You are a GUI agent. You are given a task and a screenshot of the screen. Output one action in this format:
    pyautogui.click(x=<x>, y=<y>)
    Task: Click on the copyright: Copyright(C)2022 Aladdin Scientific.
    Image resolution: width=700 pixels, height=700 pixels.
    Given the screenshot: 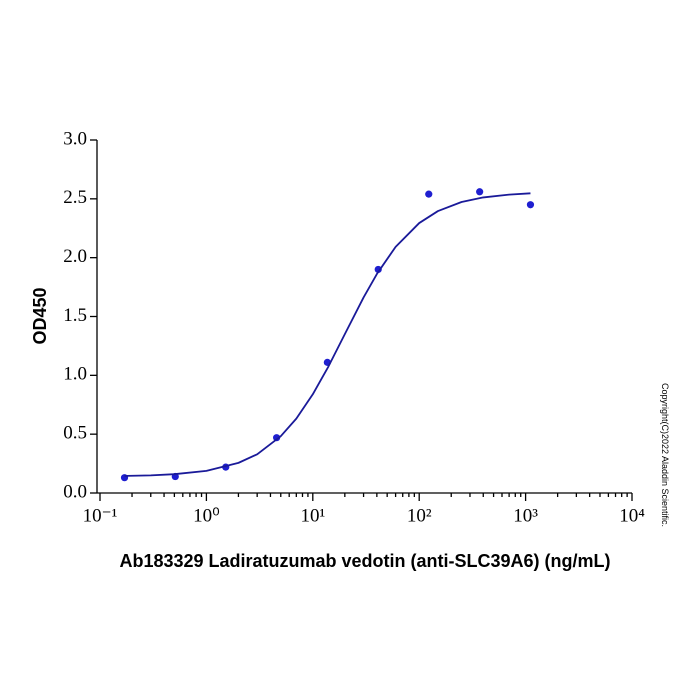 What is the action you would take?
    pyautogui.click(x=665, y=455)
    